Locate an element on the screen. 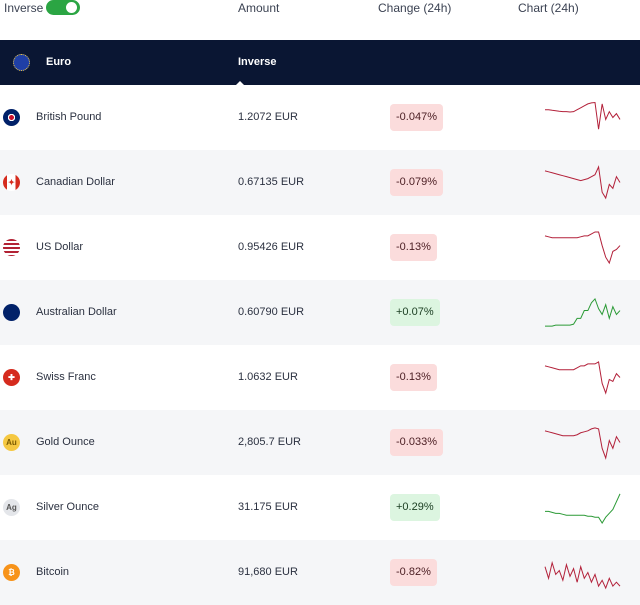 This screenshot has width=640, height=605. au-flag-icon is located at coordinates (11, 312).